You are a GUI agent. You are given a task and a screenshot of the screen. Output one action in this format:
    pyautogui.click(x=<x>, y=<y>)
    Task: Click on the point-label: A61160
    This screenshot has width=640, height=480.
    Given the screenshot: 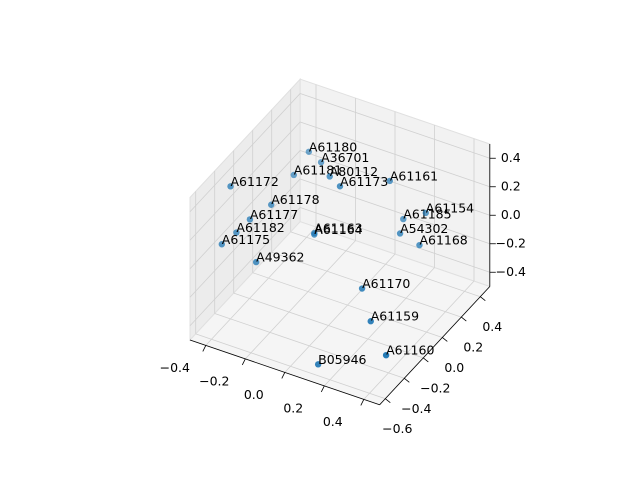 What is the action you would take?
    pyautogui.click(x=410, y=350)
    